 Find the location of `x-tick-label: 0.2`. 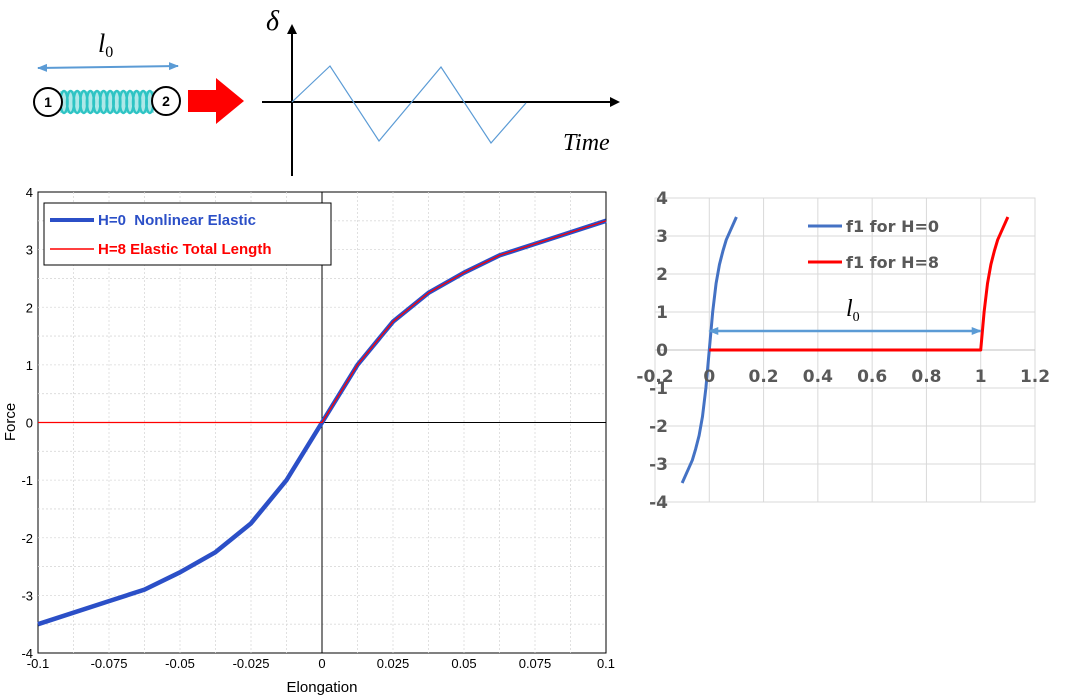

x-tick-label: 0.2 is located at coordinates (764, 377).